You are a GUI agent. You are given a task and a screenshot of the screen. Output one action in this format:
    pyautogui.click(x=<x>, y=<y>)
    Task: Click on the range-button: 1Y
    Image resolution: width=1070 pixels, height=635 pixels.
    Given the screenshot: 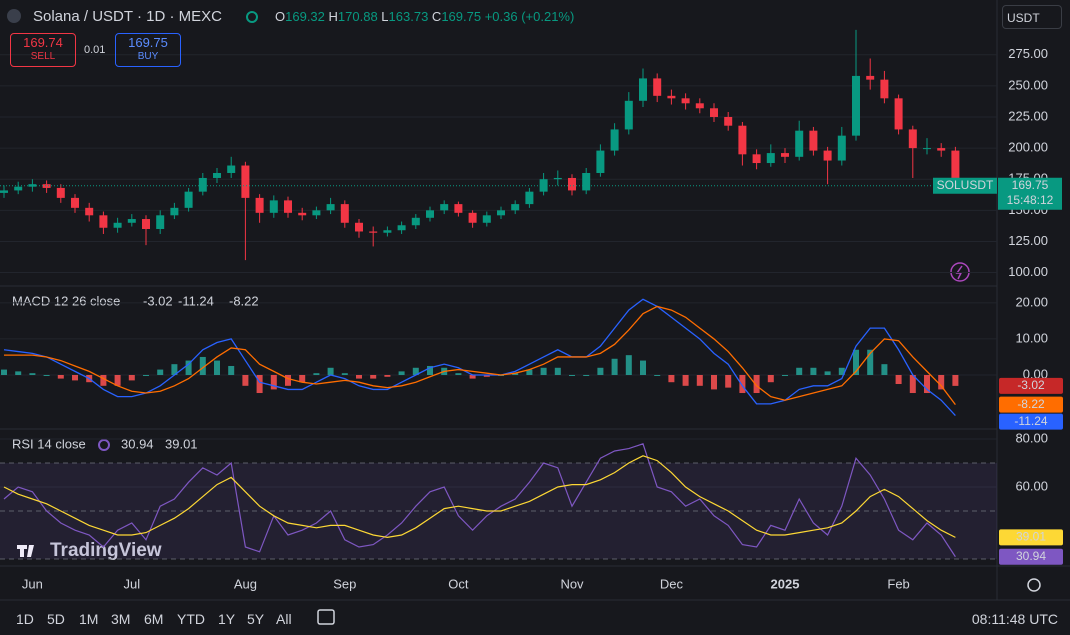 What is the action you would take?
    pyautogui.click(x=227, y=619)
    